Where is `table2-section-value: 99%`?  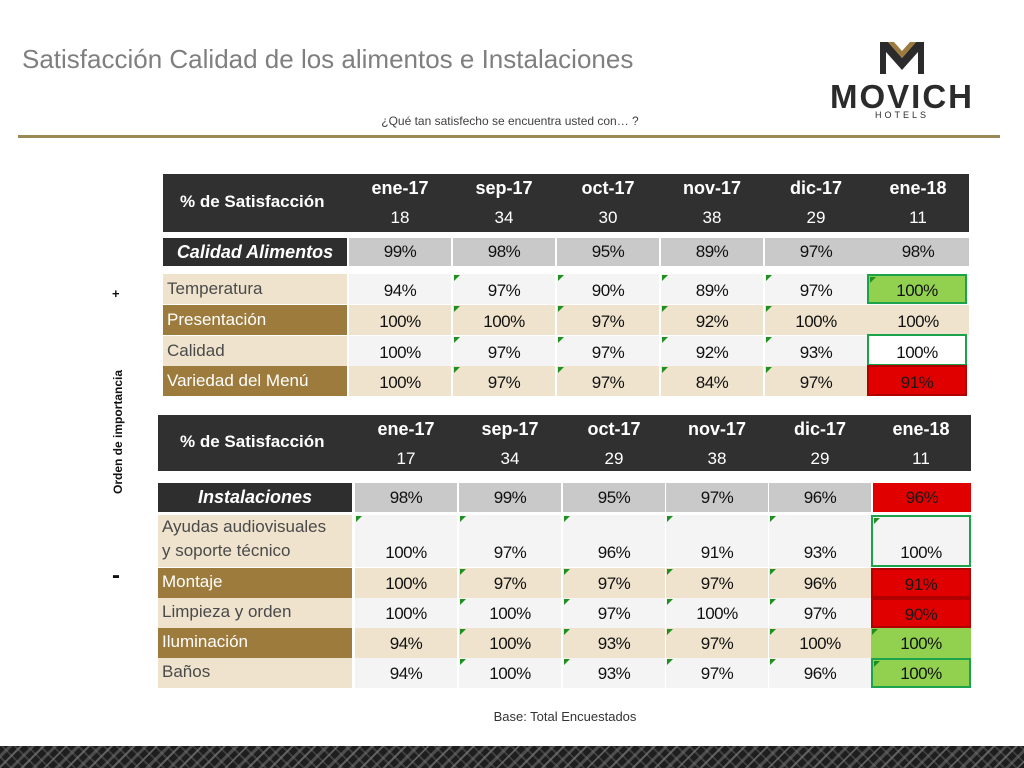 table2-section-value: 99% is located at coordinates (510, 497).